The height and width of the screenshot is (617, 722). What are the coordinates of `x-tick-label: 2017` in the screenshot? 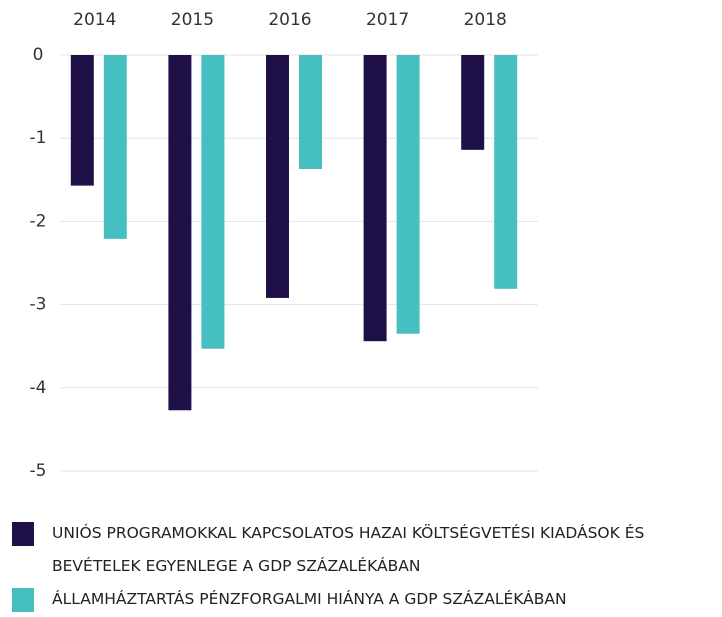 It's located at (387, 20).